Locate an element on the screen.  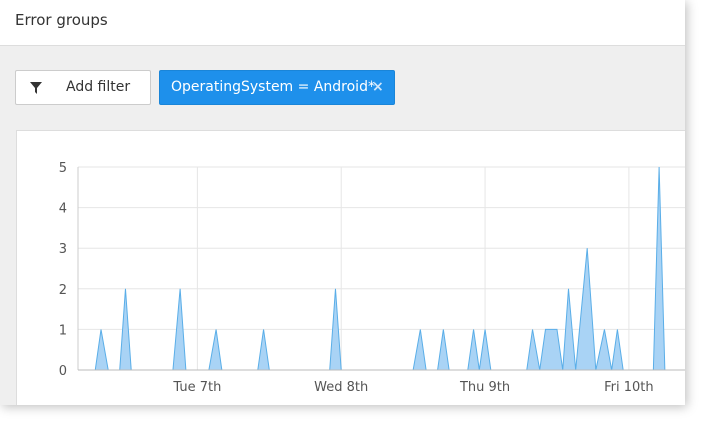
y-tick-label: 4 is located at coordinates (63, 209).